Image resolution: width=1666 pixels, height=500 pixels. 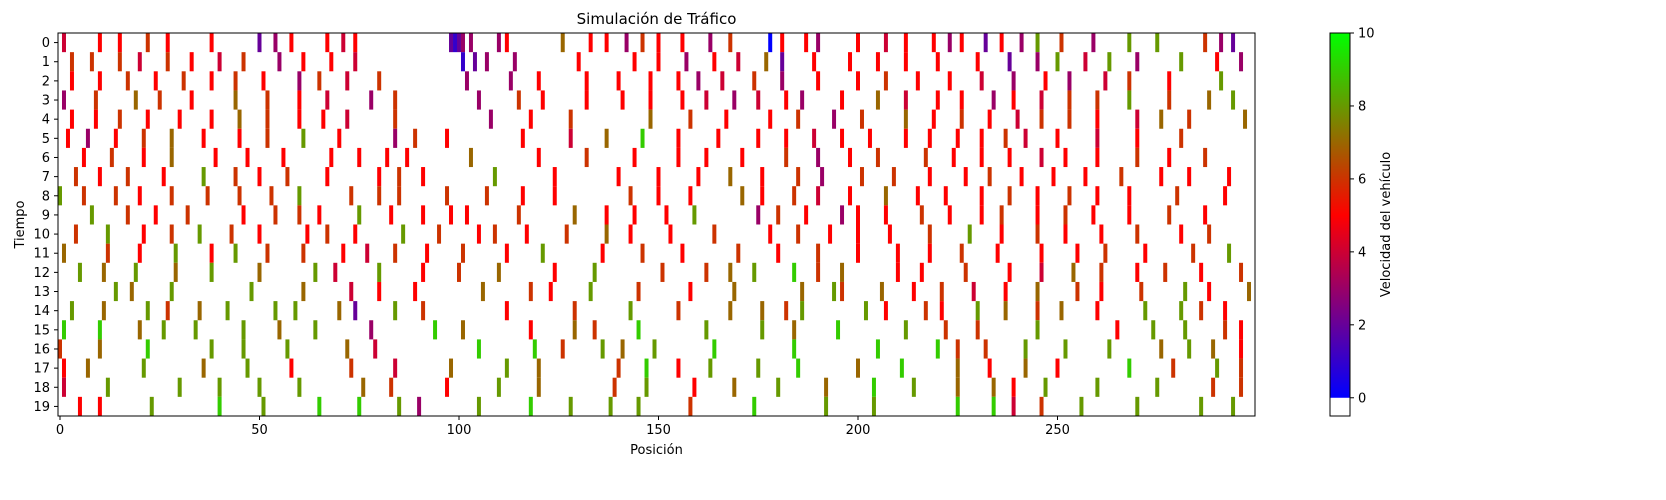 What do you see at coordinates (46, 196) in the screenshot?
I see `y-tick-label: 8` at bounding box center [46, 196].